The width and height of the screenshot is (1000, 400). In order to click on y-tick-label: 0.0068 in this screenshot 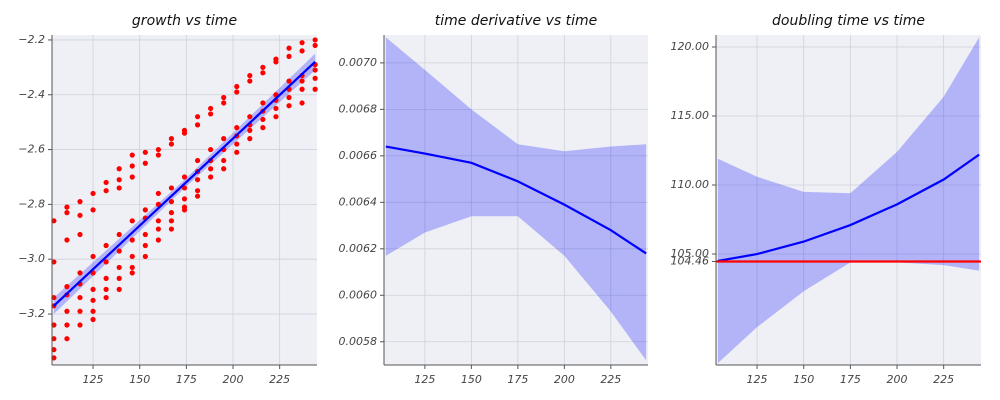, I will do `click(358, 108)`.